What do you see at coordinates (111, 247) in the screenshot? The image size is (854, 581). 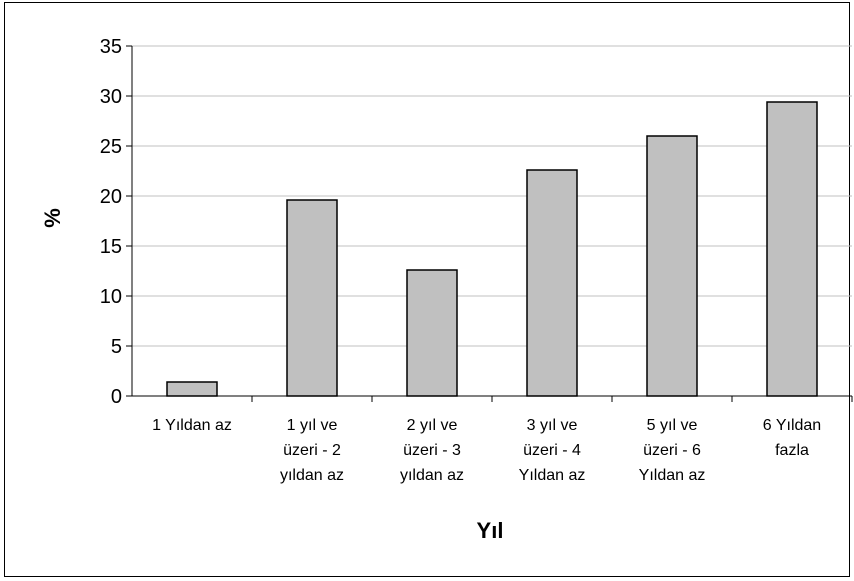 I see `y-tick-label: 15` at bounding box center [111, 247].